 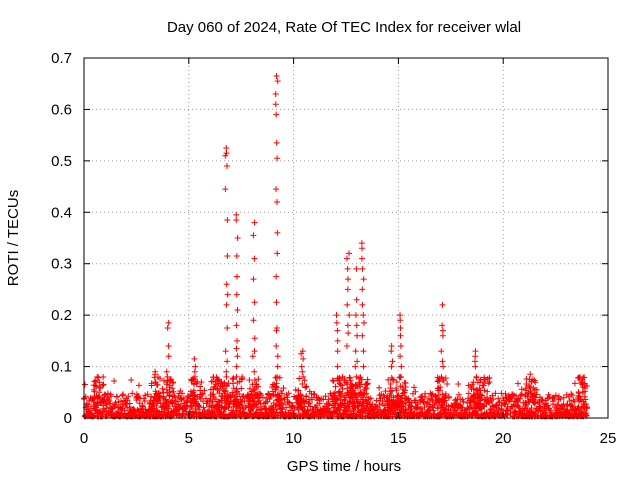 I want to click on x-tick-label: 25, so click(x=608, y=438).